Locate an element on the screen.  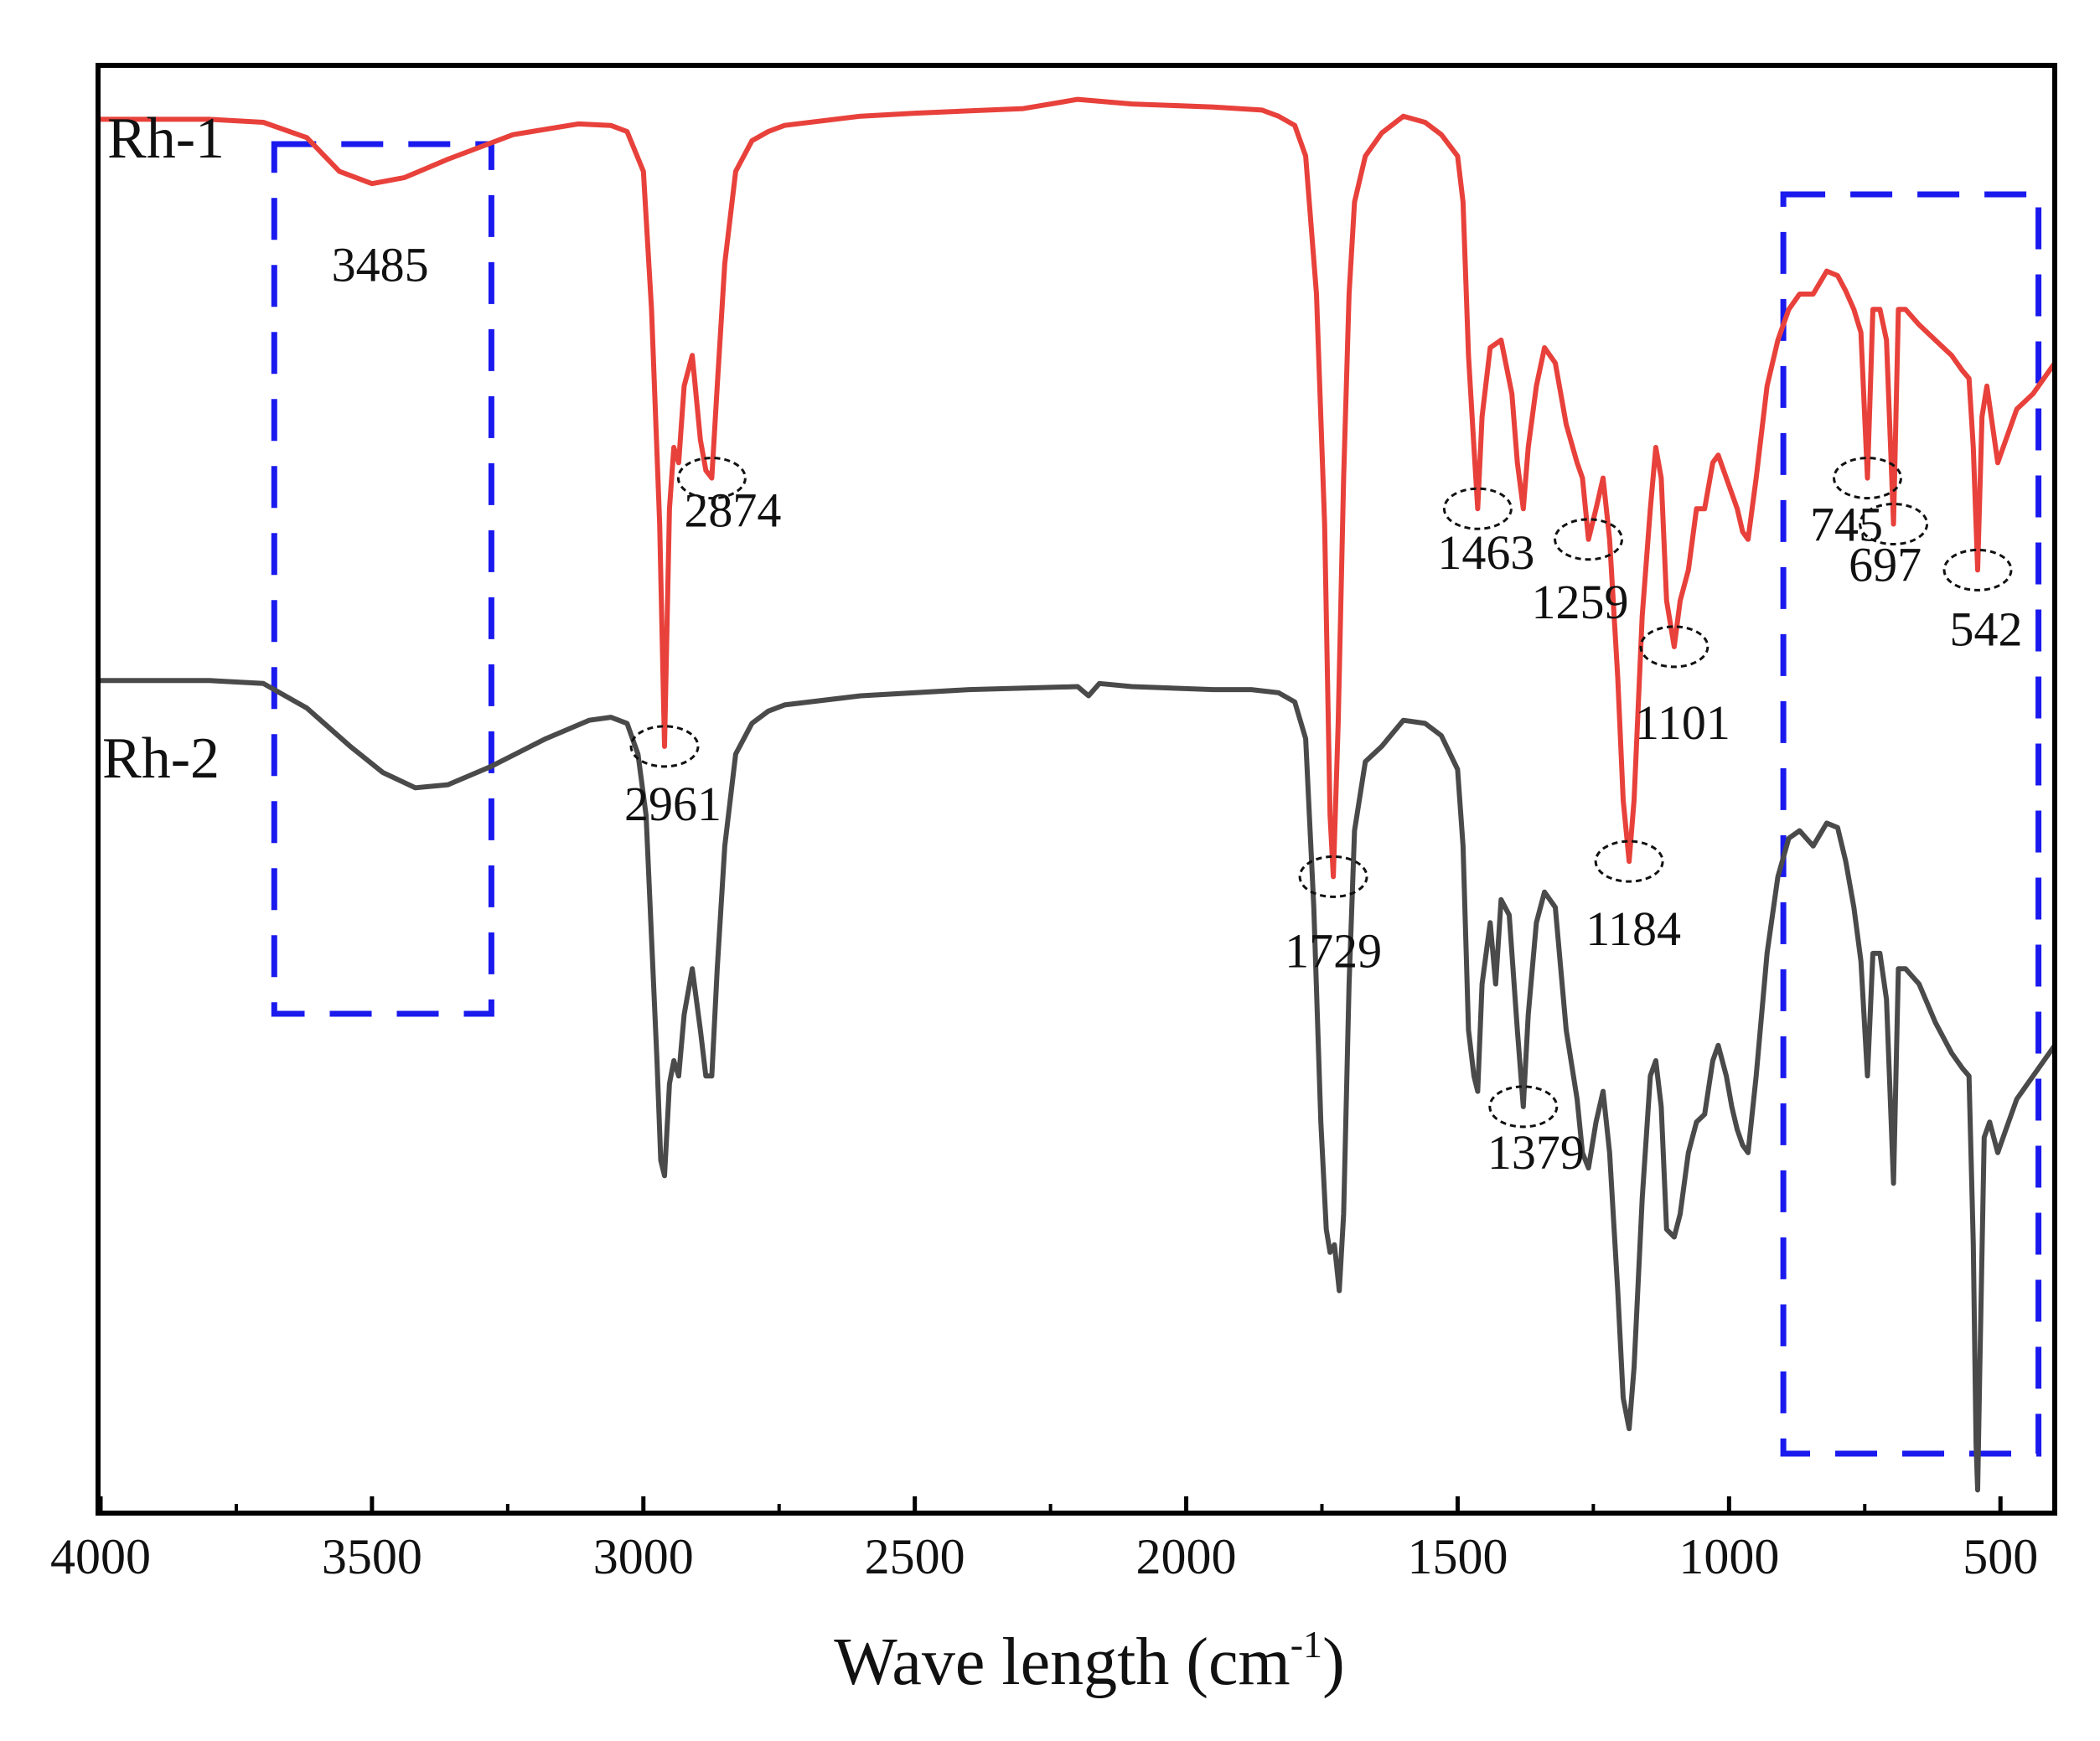
x-tick-label-2500: 2500 is located at coordinates (915, 1556).